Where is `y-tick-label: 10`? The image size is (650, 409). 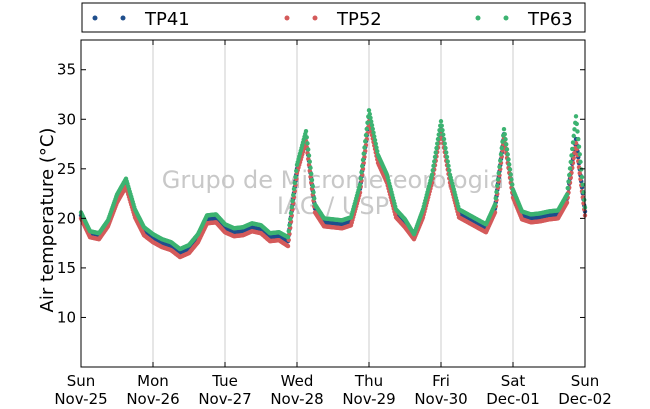
y-tick-label: 10 is located at coordinates (66, 317).